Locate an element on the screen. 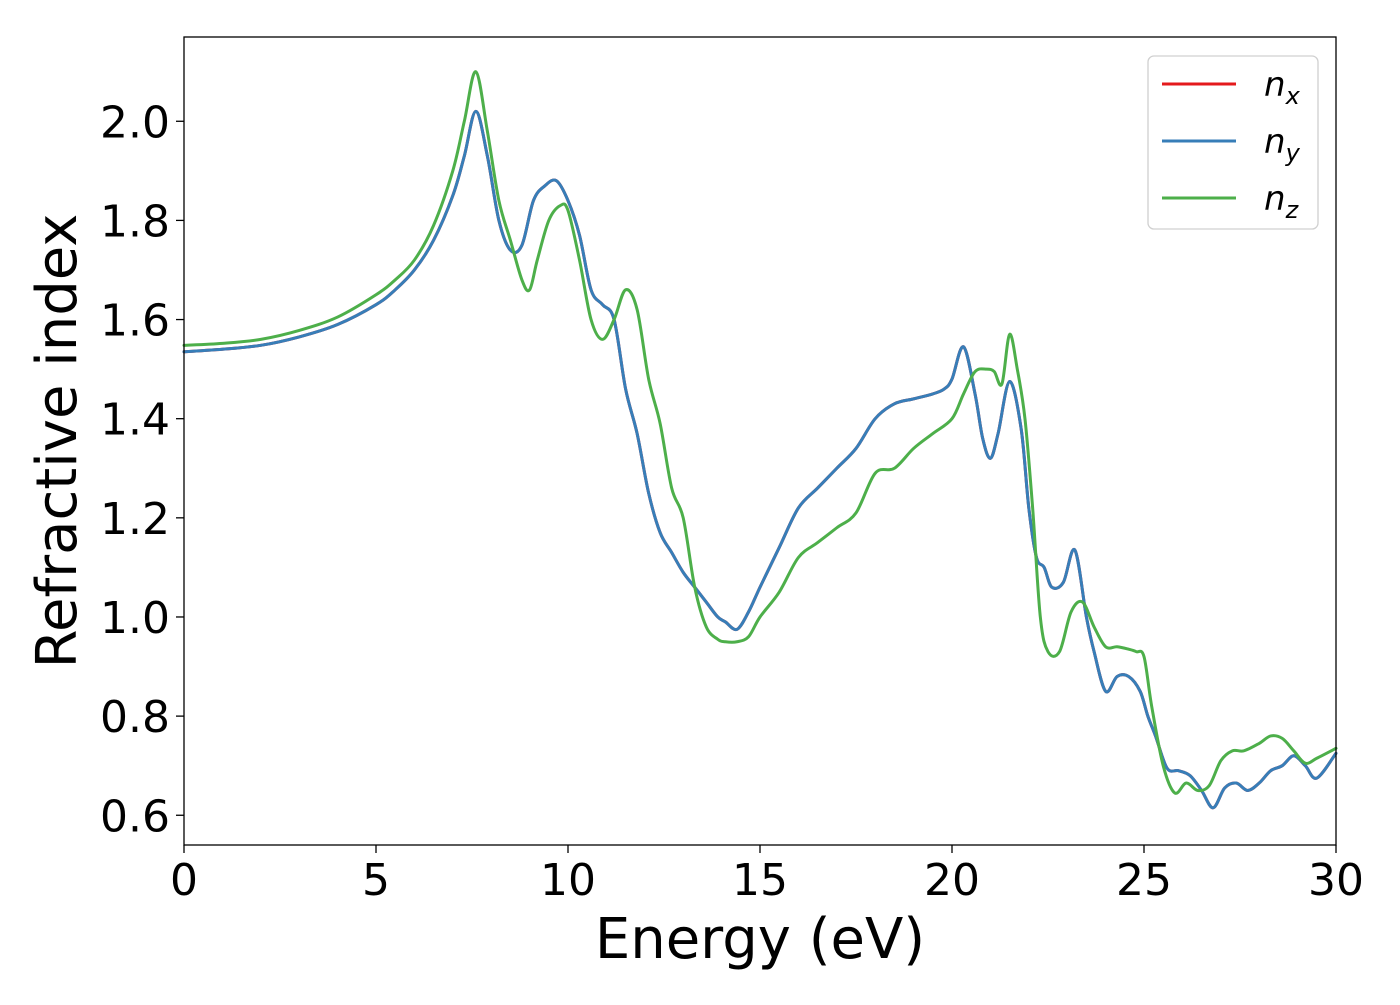  x-tick-label: 20 is located at coordinates (952, 880).